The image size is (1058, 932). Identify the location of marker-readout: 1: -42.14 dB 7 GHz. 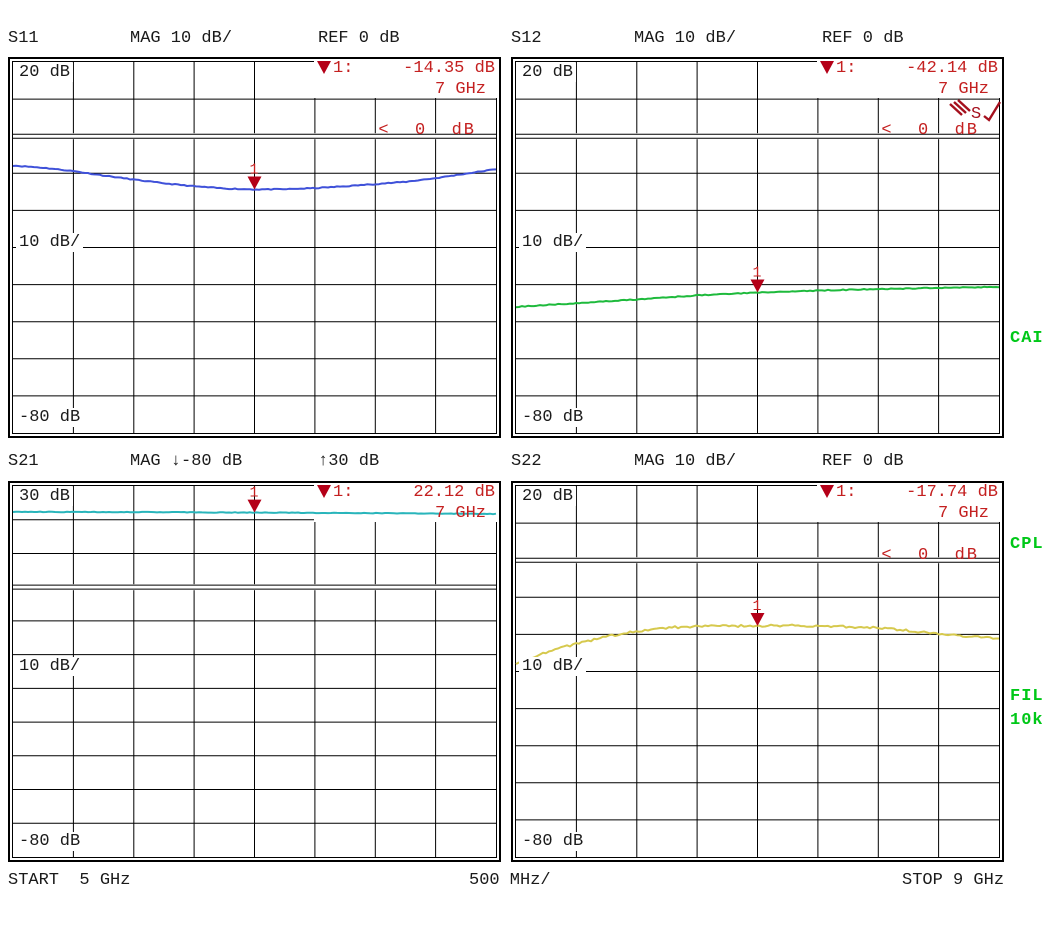
(909, 79).